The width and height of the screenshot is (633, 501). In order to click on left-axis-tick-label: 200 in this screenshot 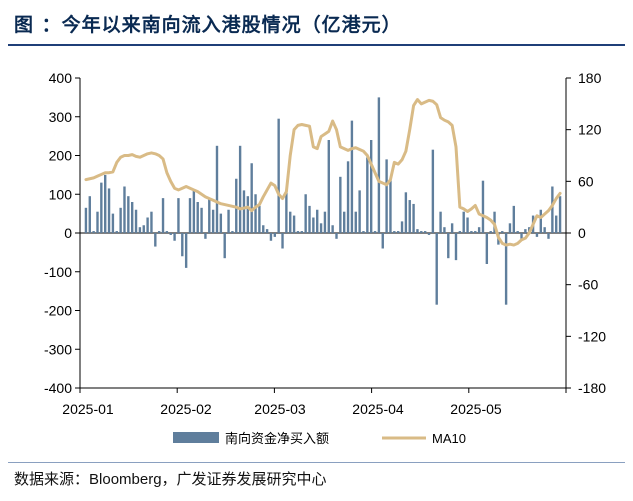, I will do `click(61, 156)`.